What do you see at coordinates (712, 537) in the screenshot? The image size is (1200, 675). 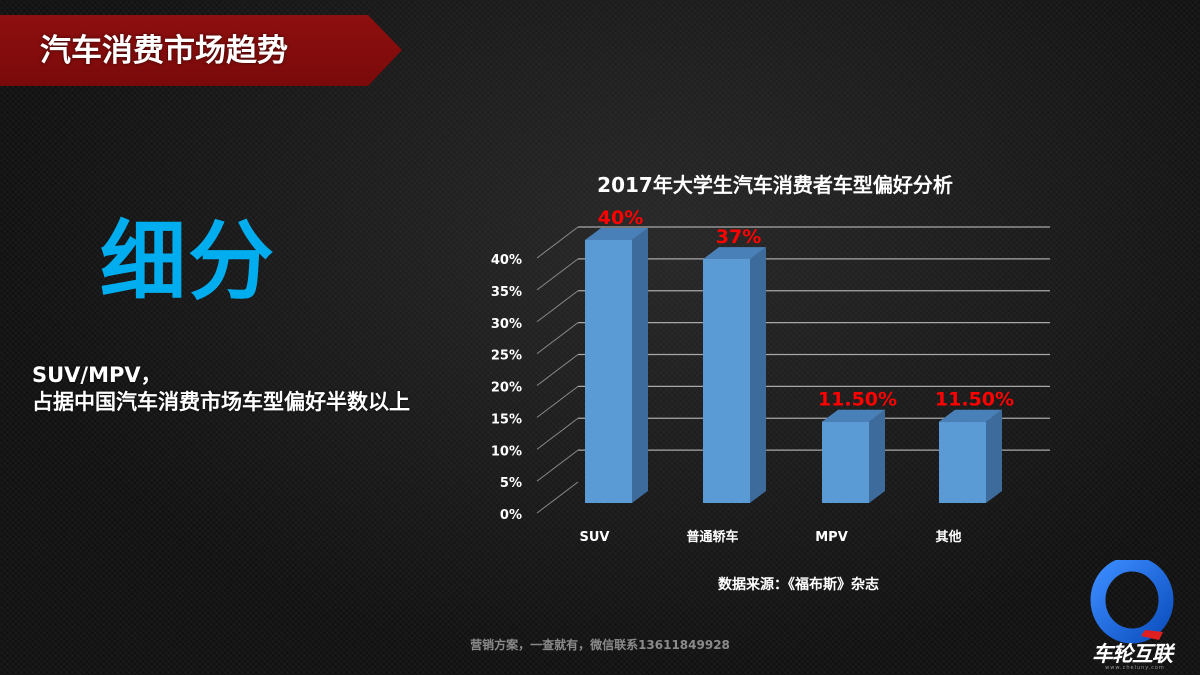 I see `x-category-label: 普通轿车` at bounding box center [712, 537].